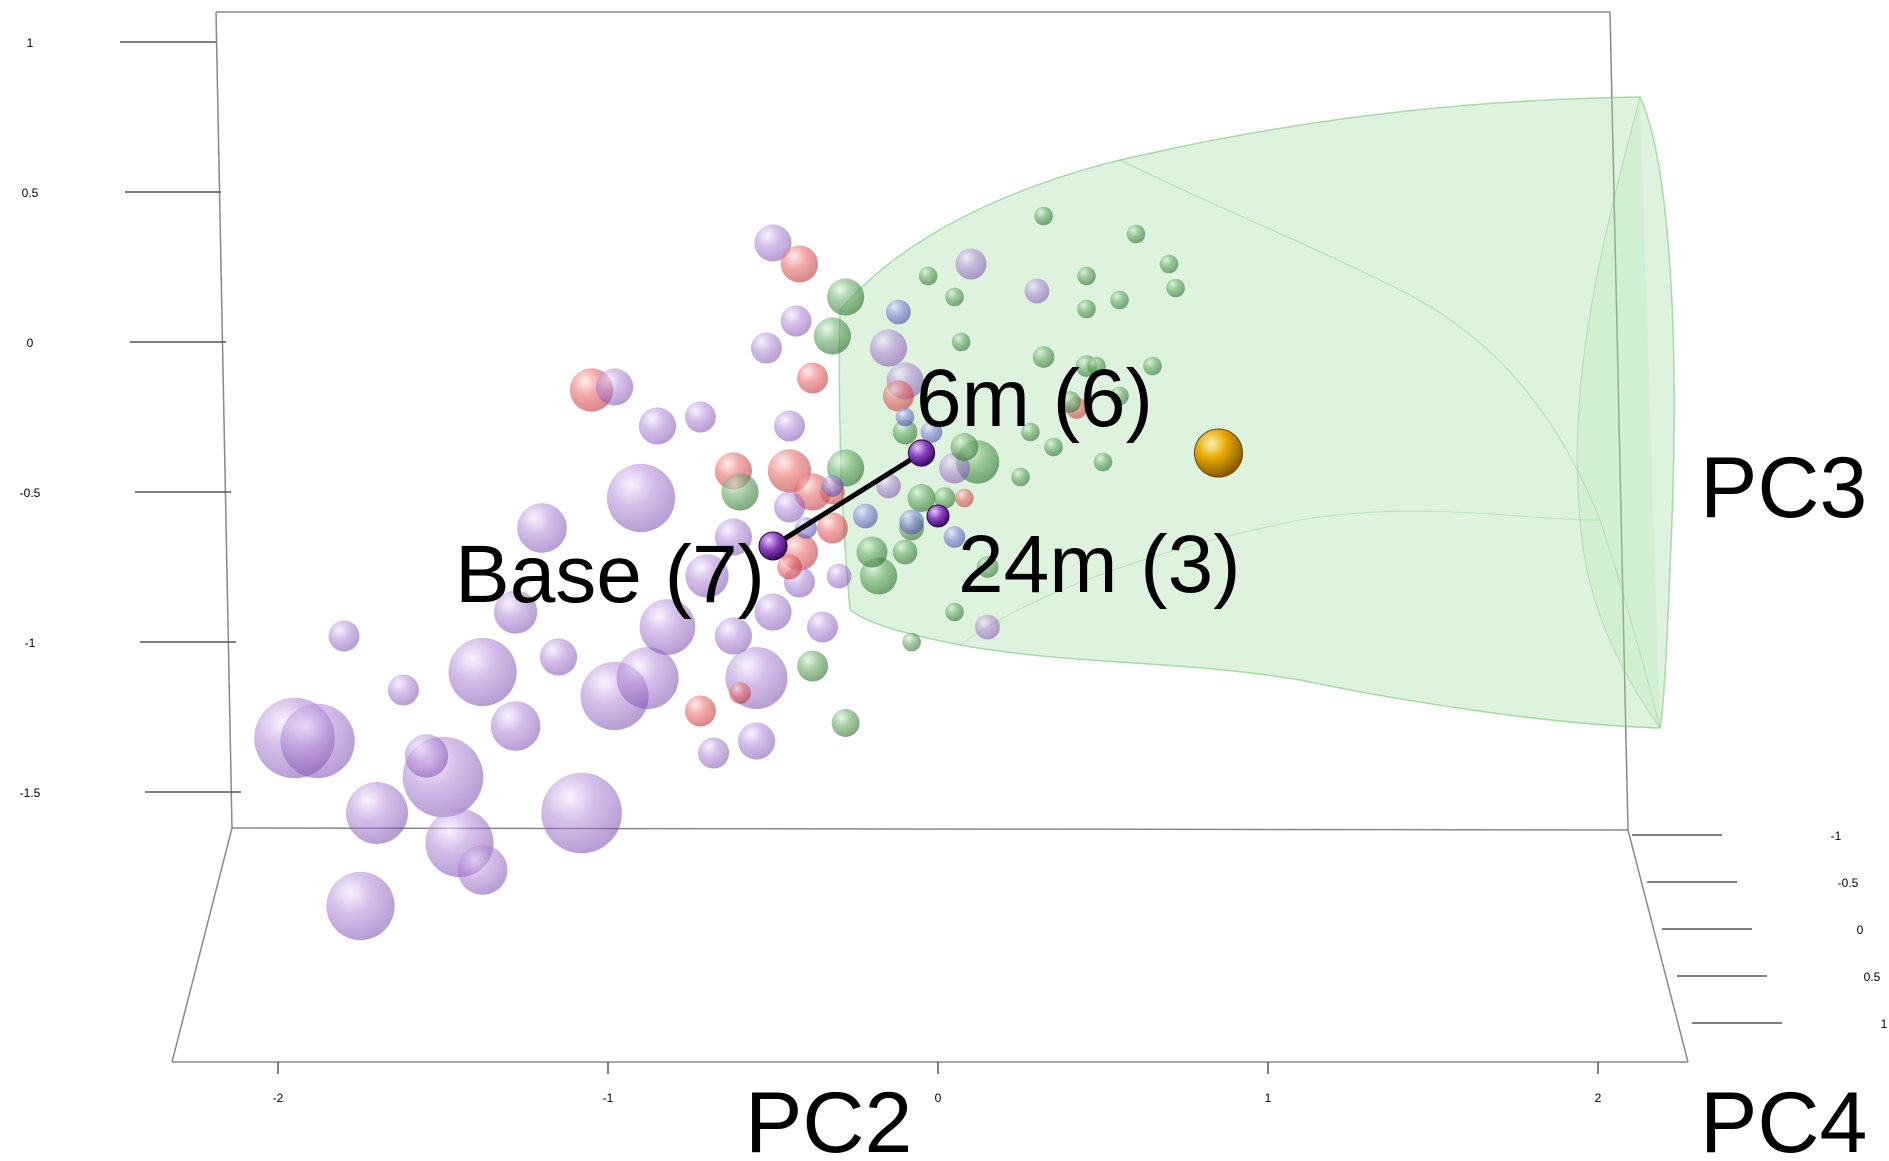 The height and width of the screenshot is (1161, 1889). I want to click on pc3-tick-label: -1.5, so click(30, 793).